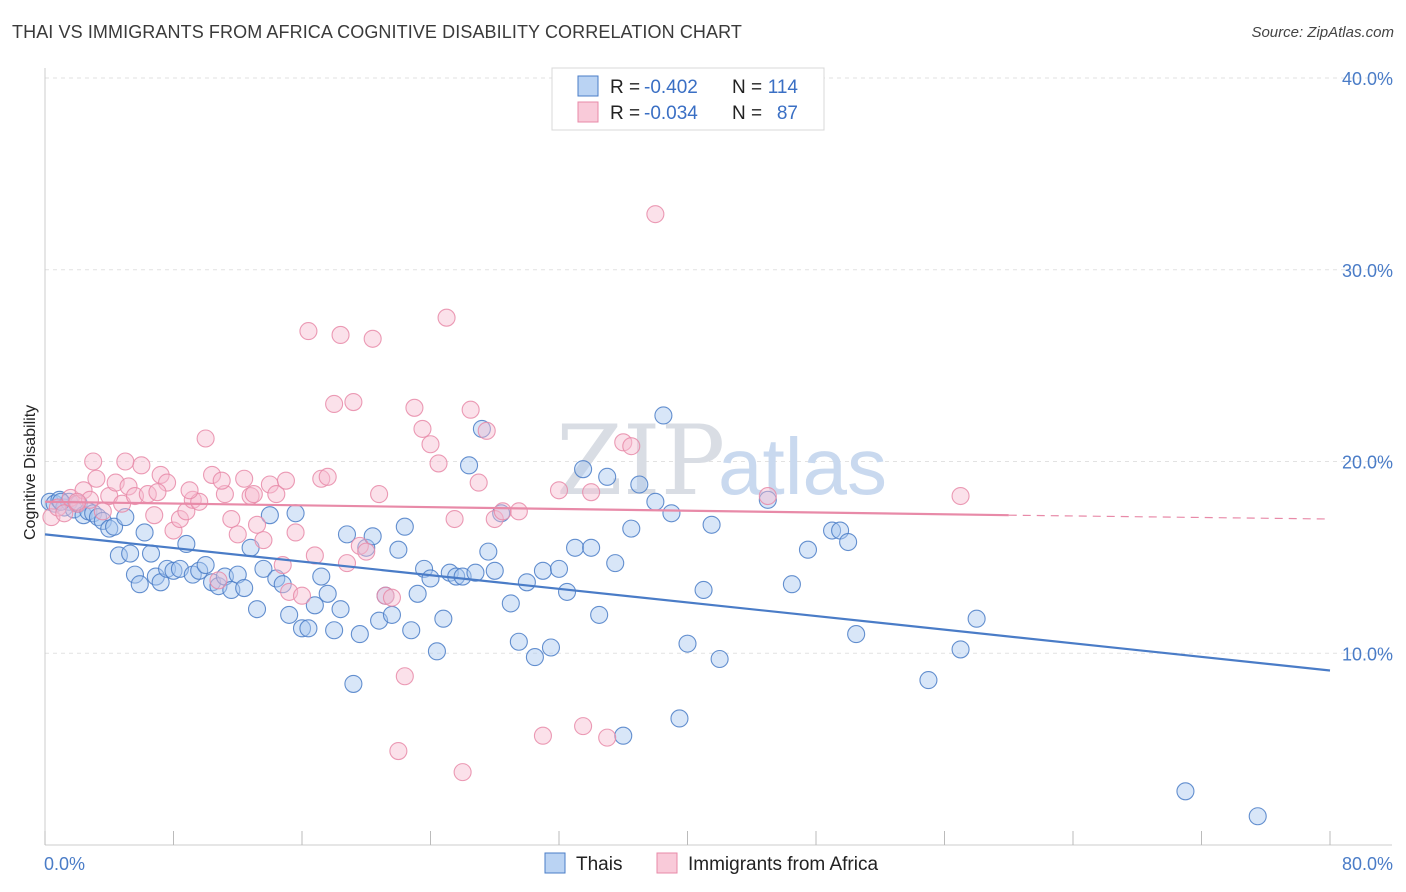 The image size is (1406, 892). Describe the element at coordinates (787, 113) in the screenshot. I see `legend-n-value-africa: 87` at that location.